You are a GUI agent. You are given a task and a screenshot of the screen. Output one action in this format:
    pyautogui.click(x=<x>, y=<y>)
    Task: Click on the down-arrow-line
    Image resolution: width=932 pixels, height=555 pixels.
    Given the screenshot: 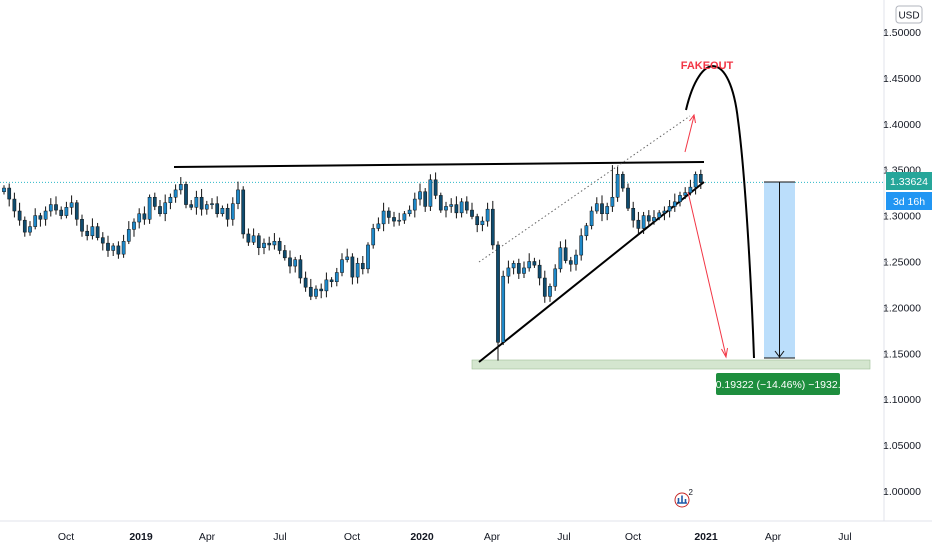 What is the action you would take?
    pyautogui.click(x=707, y=274)
    